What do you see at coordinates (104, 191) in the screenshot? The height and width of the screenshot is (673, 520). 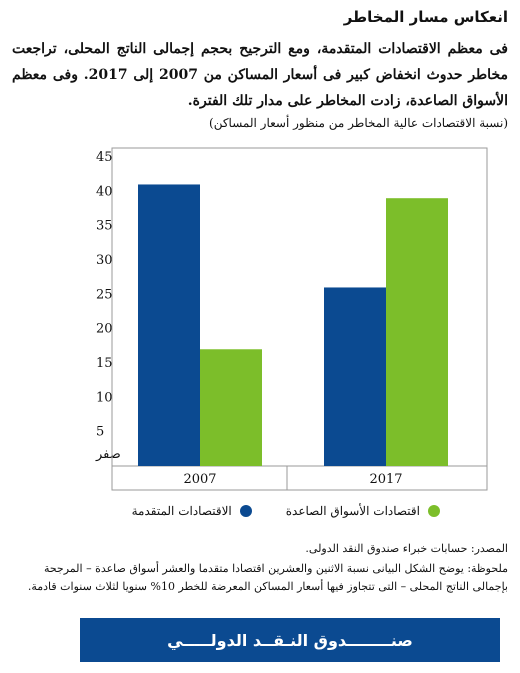 I see `y-tick-label: 40` at bounding box center [104, 191].